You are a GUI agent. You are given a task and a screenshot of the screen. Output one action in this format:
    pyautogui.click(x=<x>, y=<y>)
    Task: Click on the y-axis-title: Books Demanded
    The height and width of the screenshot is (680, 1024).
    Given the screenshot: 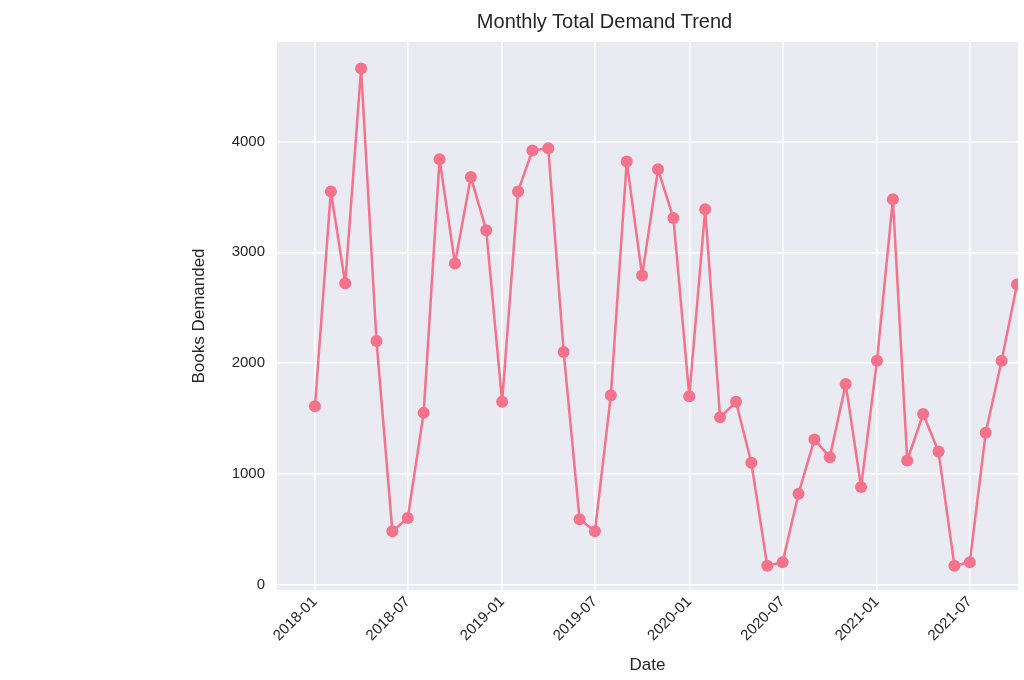 What is the action you would take?
    pyautogui.click(x=198, y=316)
    